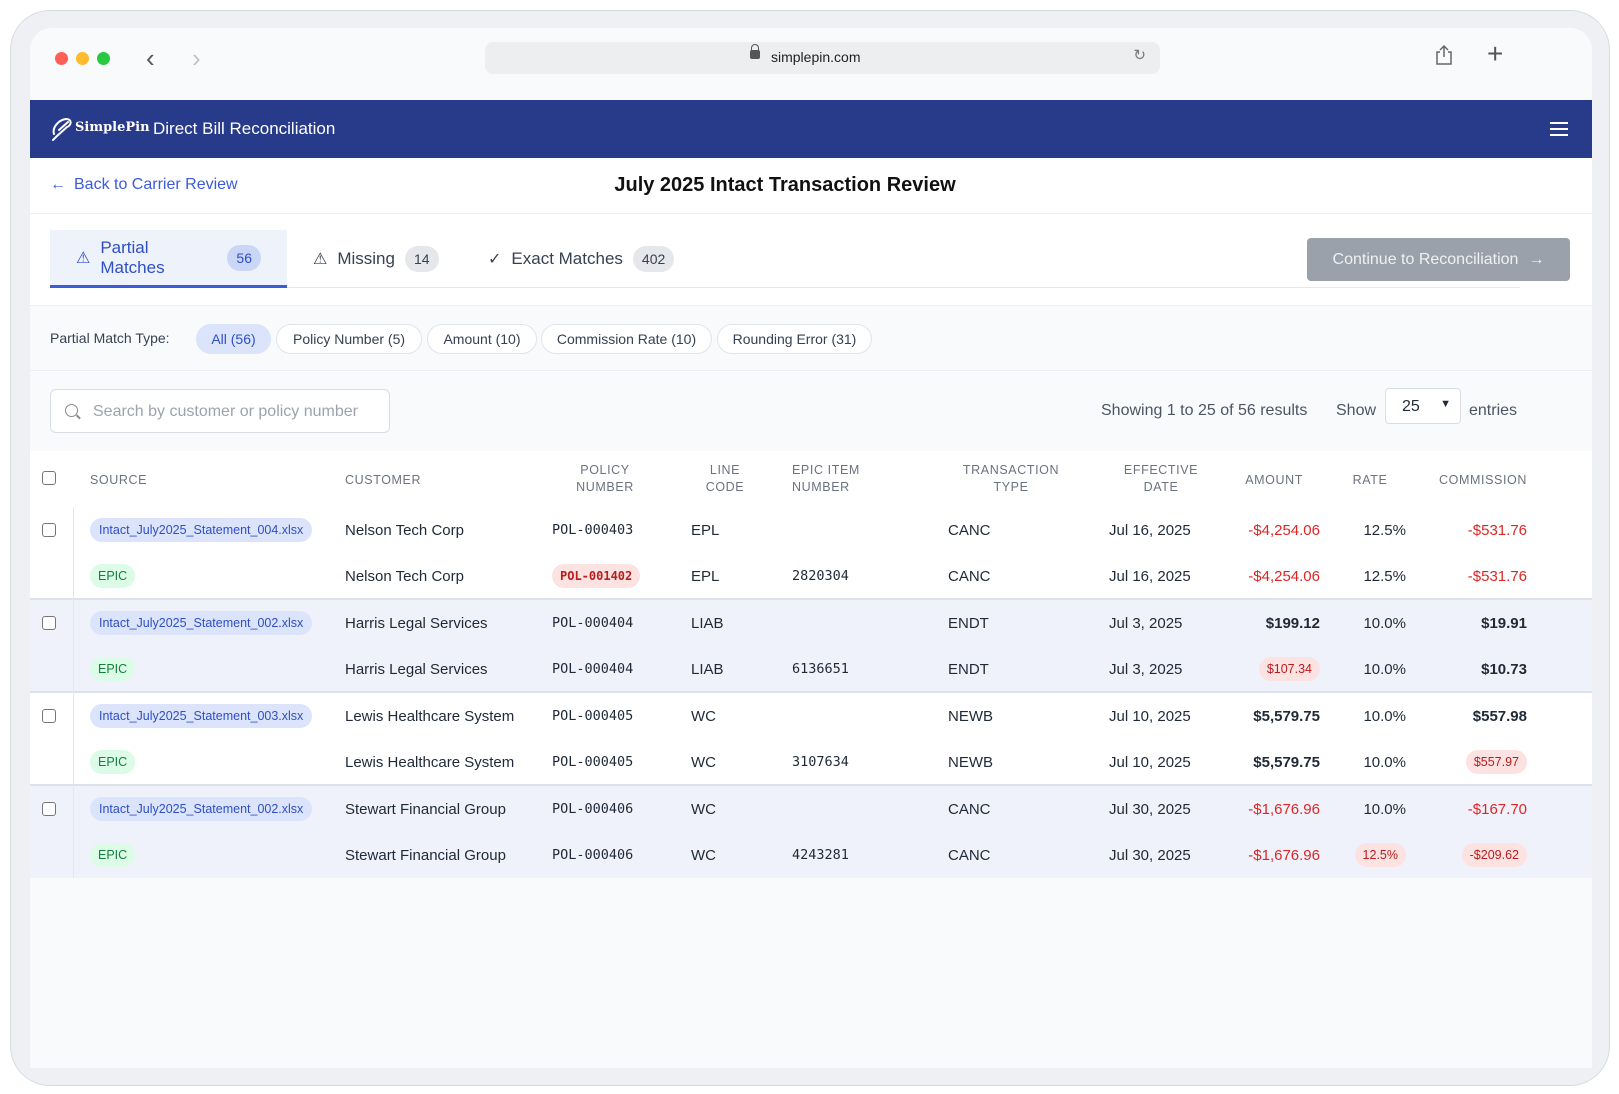 This screenshot has width=1619, height=1094. What do you see at coordinates (233, 339) in the screenshot?
I see `filter-chip-all: All (56)` at bounding box center [233, 339].